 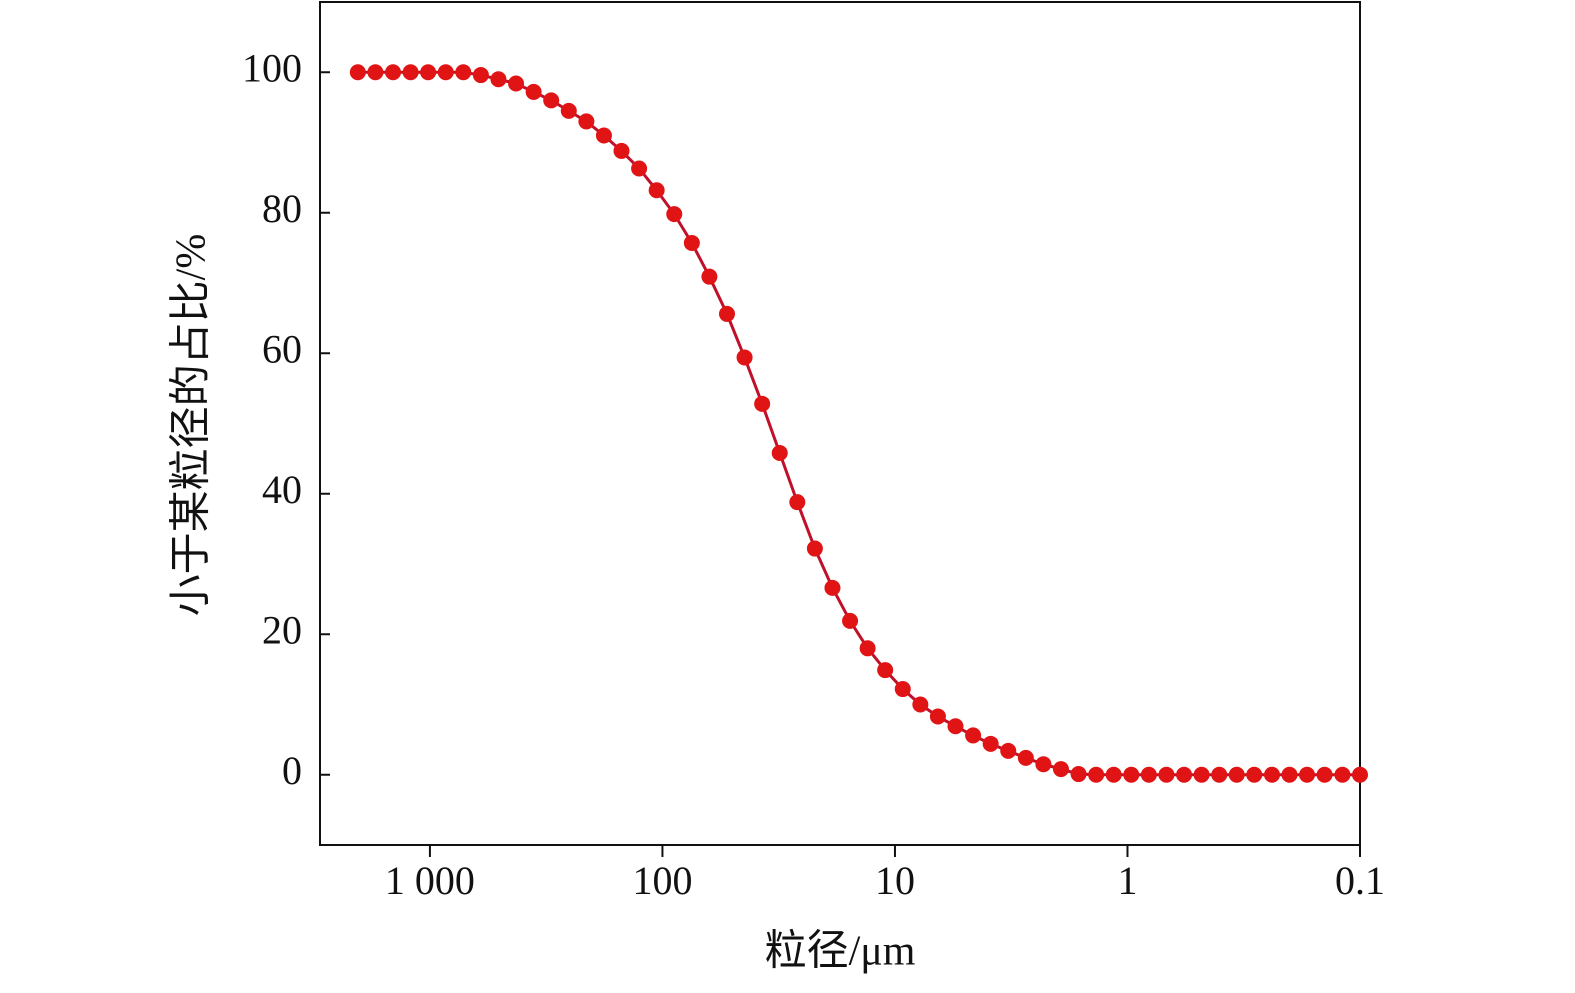 I want to click on y-tick-label: 20, so click(x=282, y=629).